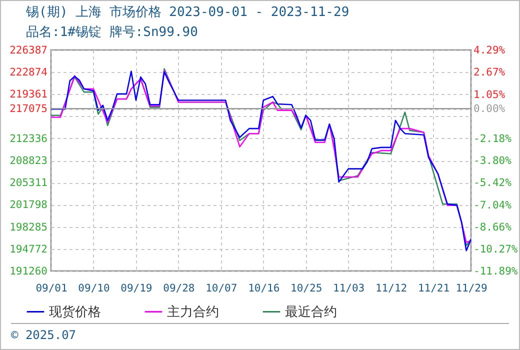 The image size is (520, 350). Describe the element at coordinates (493, 138) in the screenshot. I see `y2-tick-label: -2.18%` at that location.